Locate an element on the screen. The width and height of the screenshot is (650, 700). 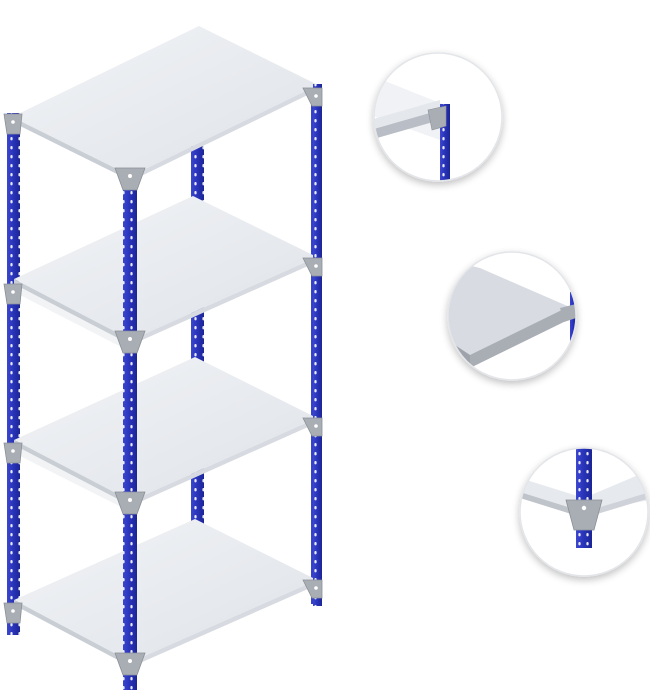
detail-callout-shelf-edge is located at coordinates (512, 316).